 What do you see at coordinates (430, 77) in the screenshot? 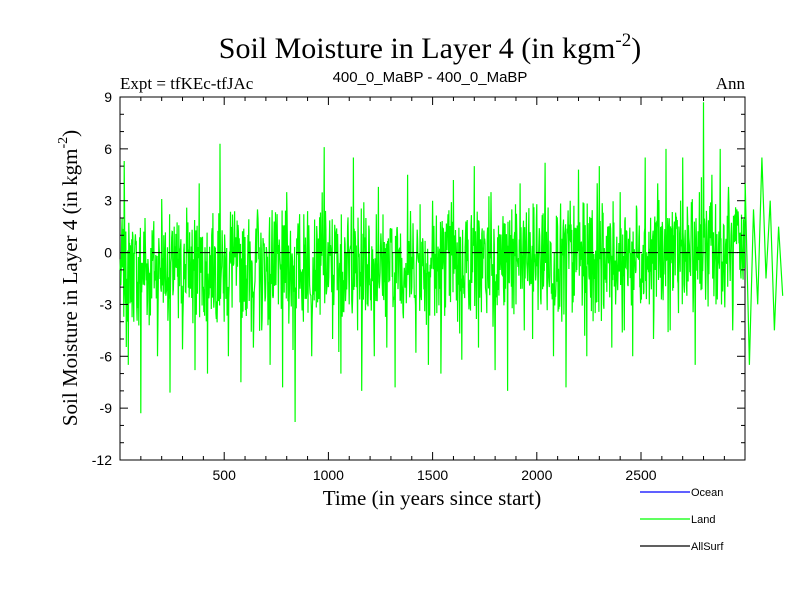
I see `period-label: 400_0_MaBP - 400_0_MaBP` at bounding box center [430, 77].